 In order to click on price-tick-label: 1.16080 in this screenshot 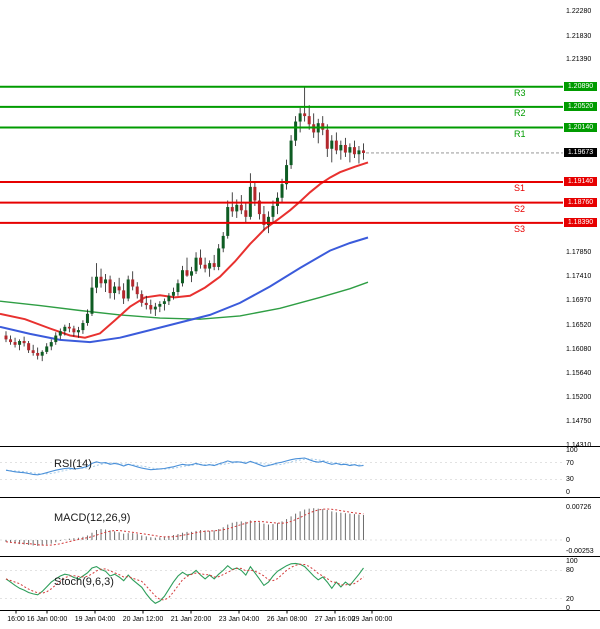, I will do `click(579, 349)`.